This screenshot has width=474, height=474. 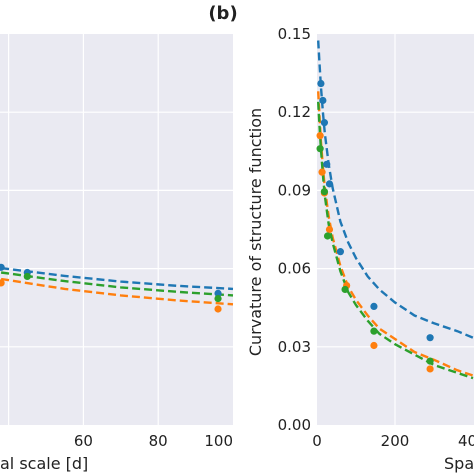 What do you see at coordinates (222, 13) in the screenshot?
I see `panel-title: (b)` at bounding box center [222, 13].